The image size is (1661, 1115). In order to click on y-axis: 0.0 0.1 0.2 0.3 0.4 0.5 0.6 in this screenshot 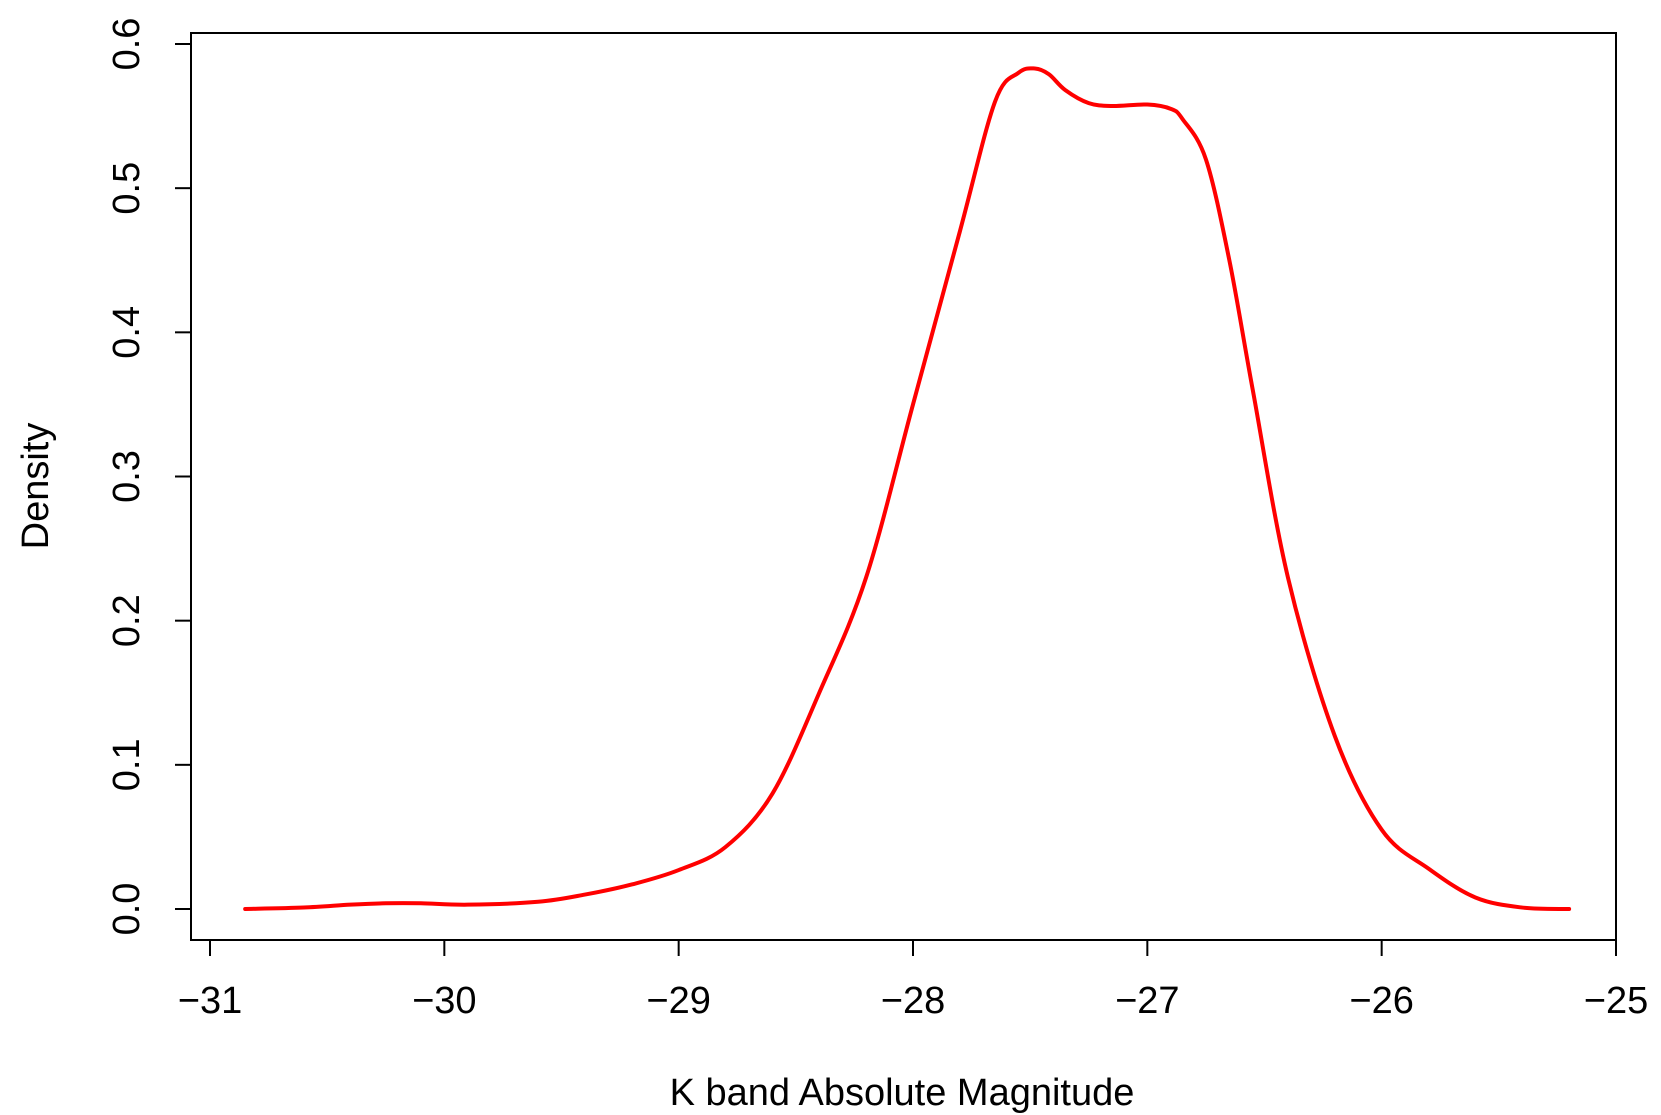, I will do `click(149, 477)`.